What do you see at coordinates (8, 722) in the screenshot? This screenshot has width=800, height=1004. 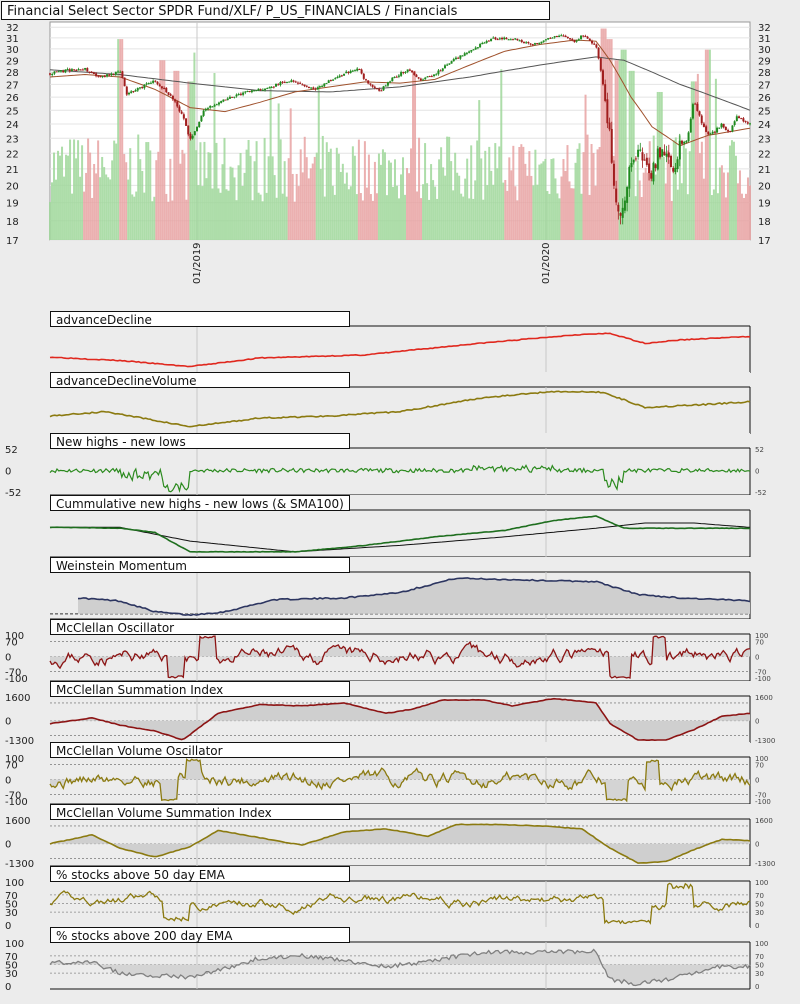 I see `msi-y-tick-left: 0` at bounding box center [8, 722].